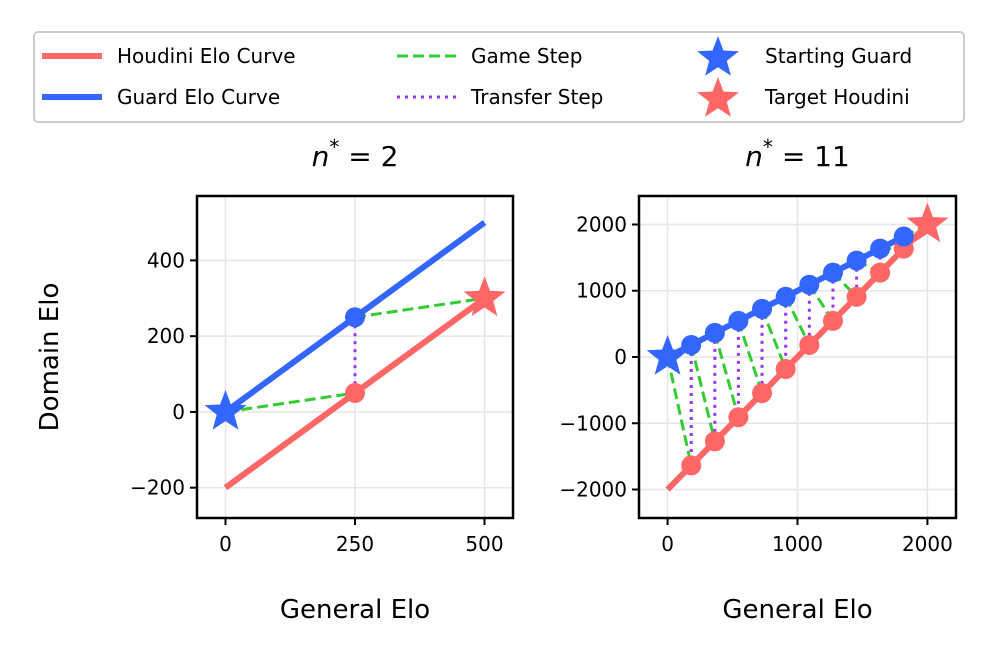 This screenshot has height=662, width=997. What do you see at coordinates (166, 260) in the screenshot?
I see `y-tick-label: 400` at bounding box center [166, 260].